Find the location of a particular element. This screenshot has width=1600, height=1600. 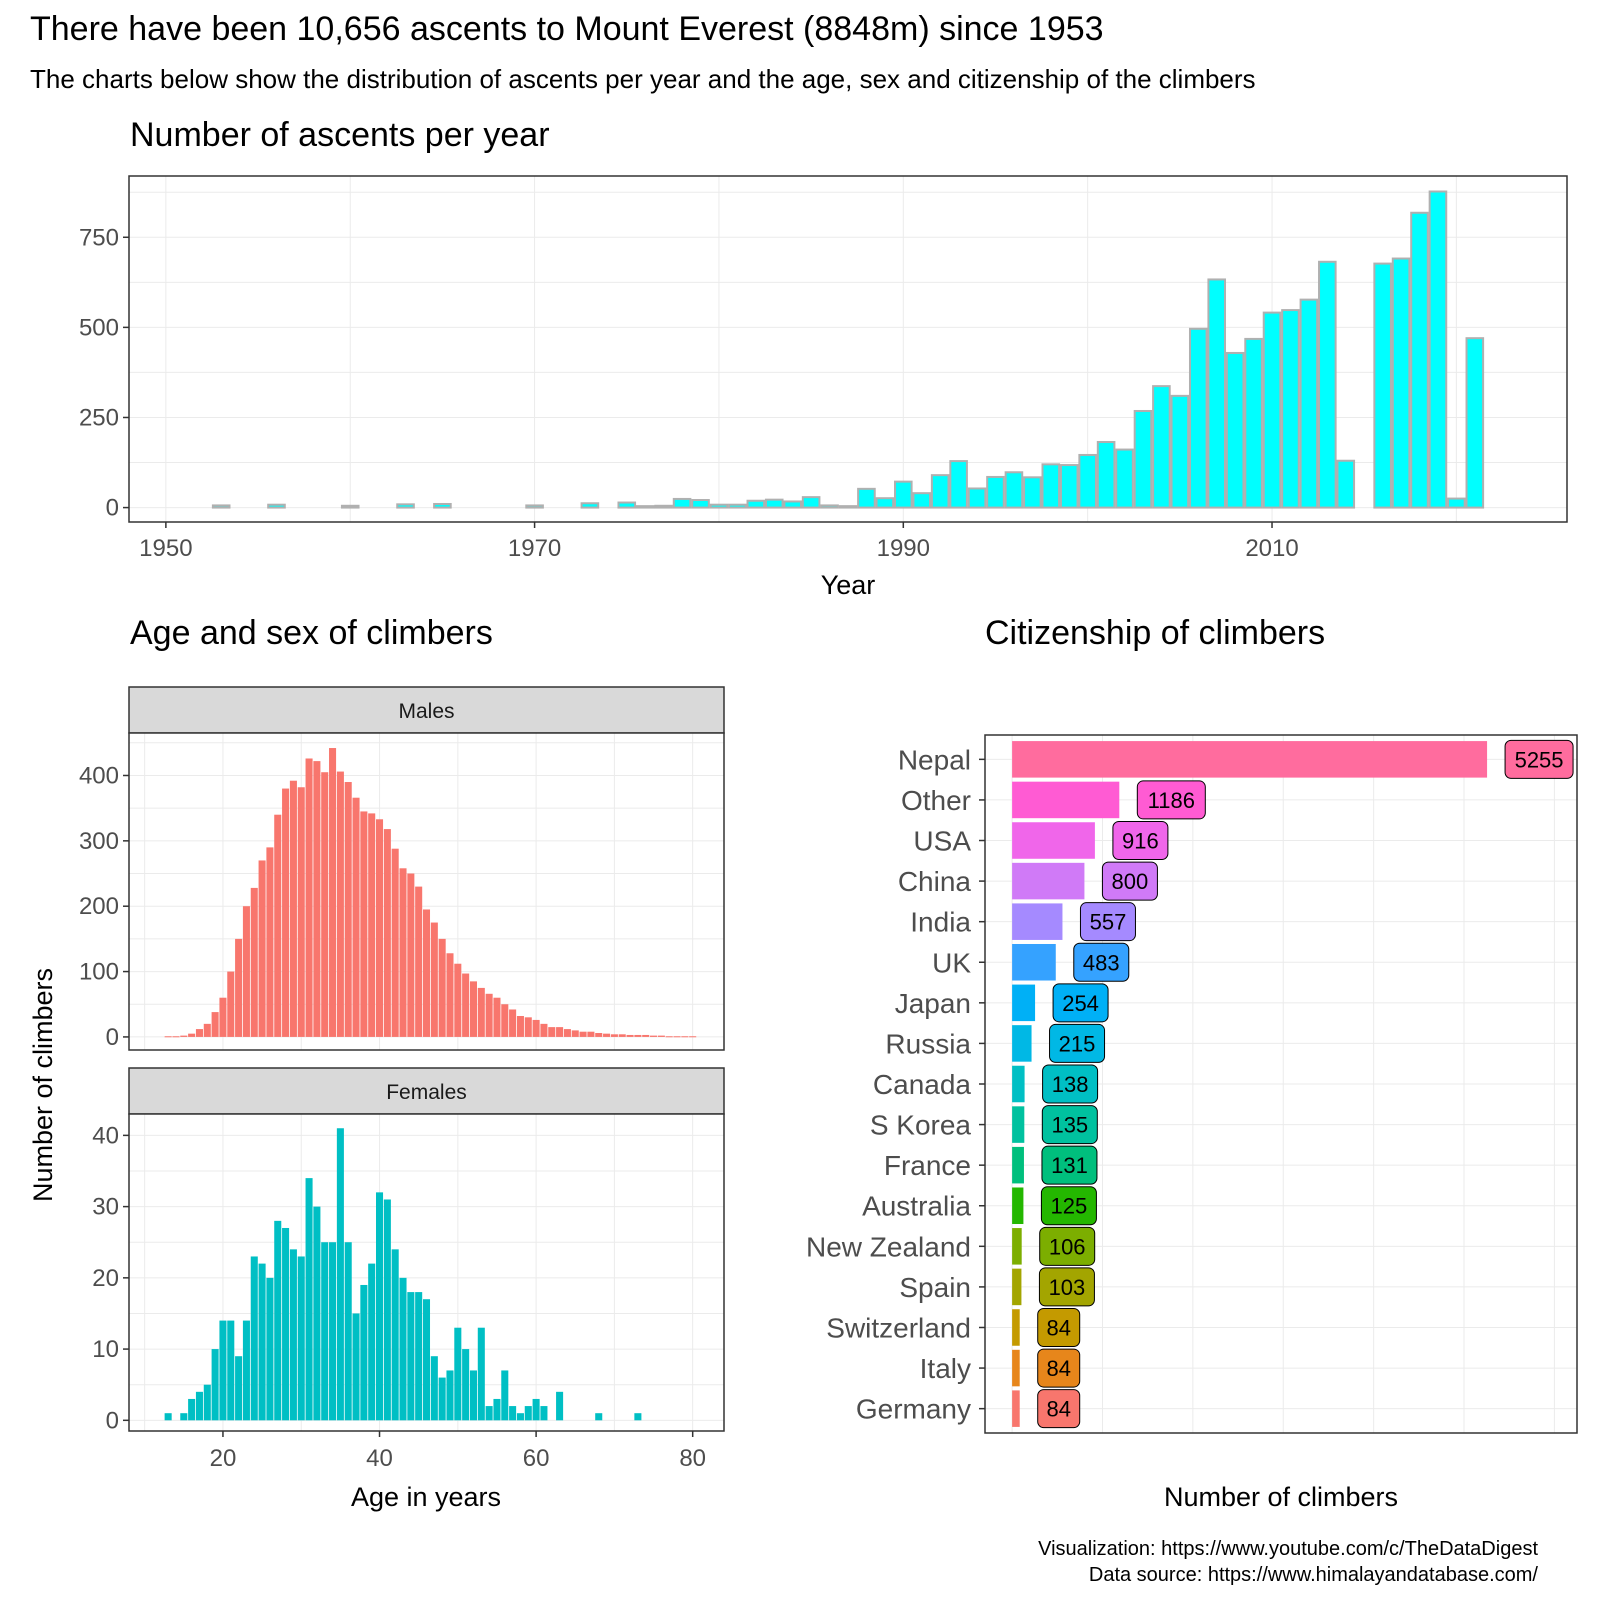

citizenship-value-label: 254 is located at coordinates (1080, 1003).